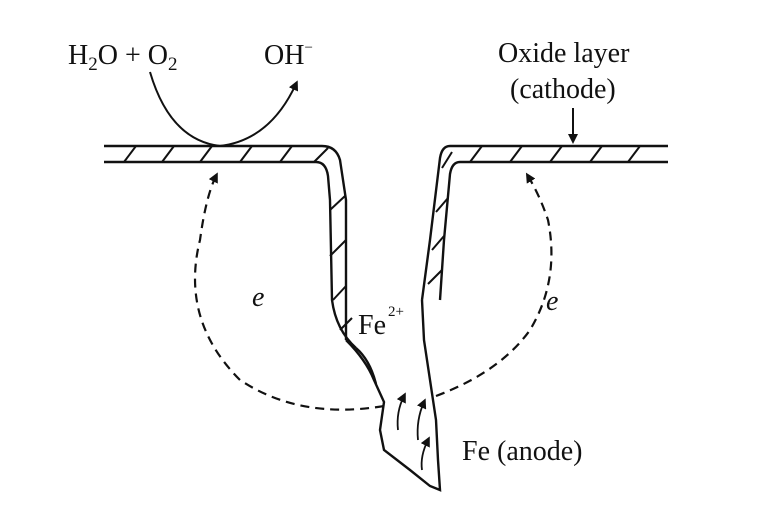 Image resolution: width=770 pixels, height=522 pixels. What do you see at coordinates (122, 57) in the screenshot?
I see `reaction-reactants-label: H2O + O2` at bounding box center [122, 57].